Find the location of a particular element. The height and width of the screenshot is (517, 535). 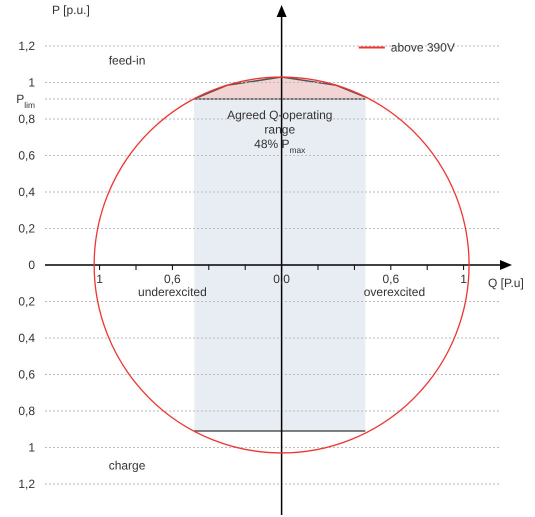

y-axis-title: P [p.u.] is located at coordinates (71, 10).